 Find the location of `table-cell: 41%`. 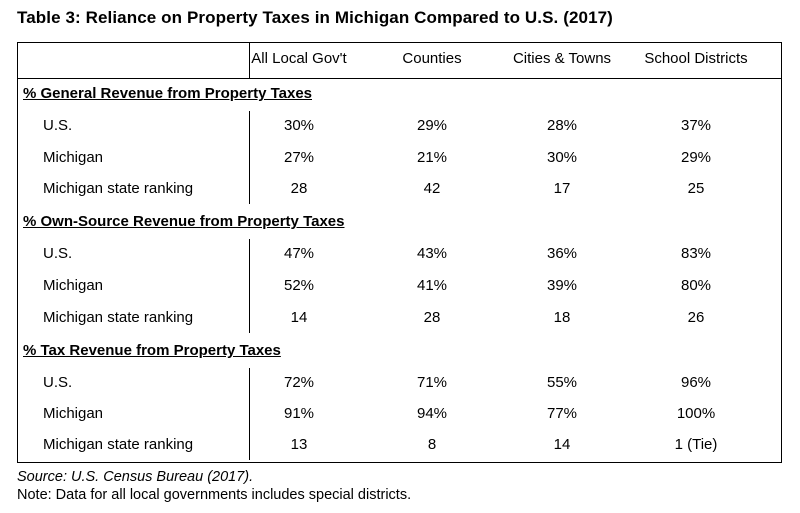

table-cell: 41% is located at coordinates (432, 285).